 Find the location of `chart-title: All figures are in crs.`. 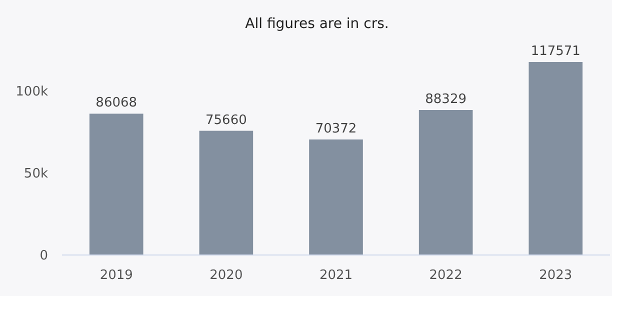

chart-title: All figures are in crs. is located at coordinates (317, 24).